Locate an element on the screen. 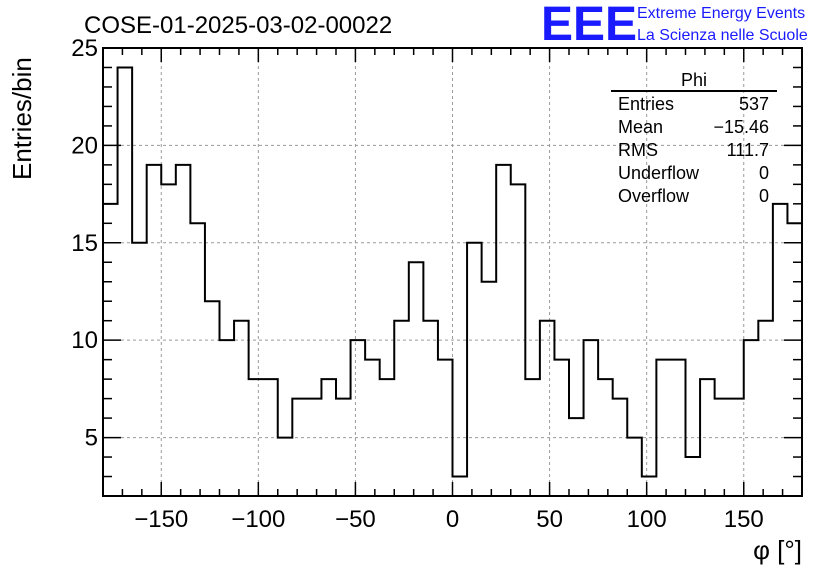 Image resolution: width=836 pixels, height=572 pixels. x-tick-label: −150 is located at coordinates (161, 519).